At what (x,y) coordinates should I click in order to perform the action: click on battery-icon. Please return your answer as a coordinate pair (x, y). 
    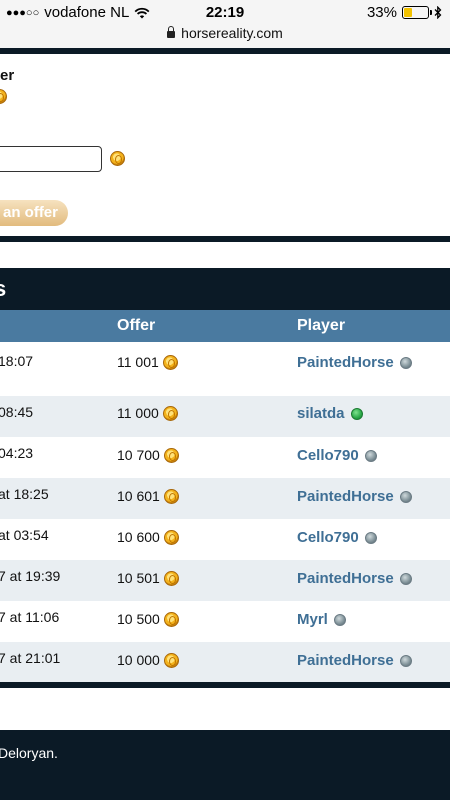
    Looking at the image, I should click on (417, 12).